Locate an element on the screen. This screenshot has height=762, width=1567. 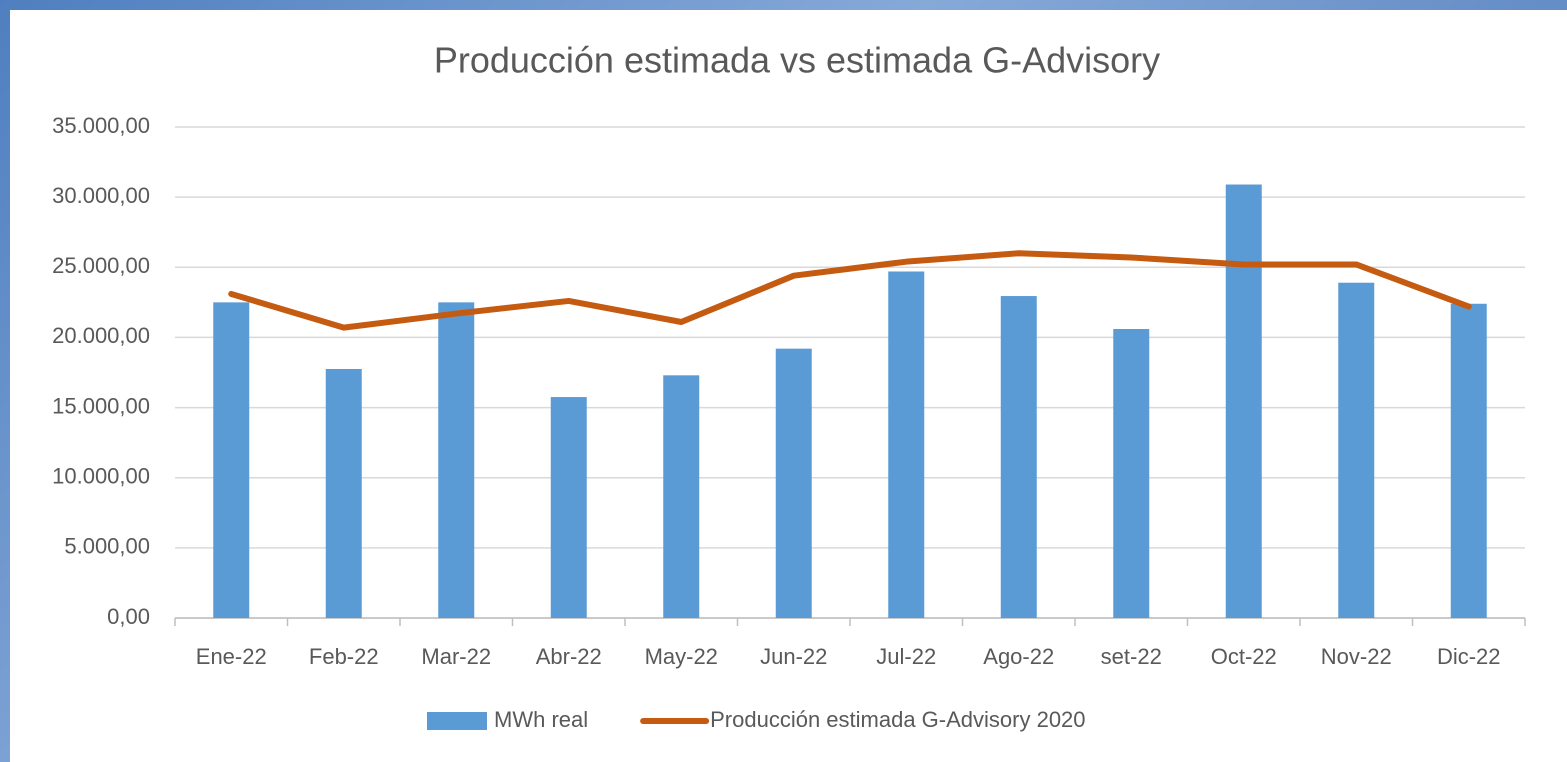
x-tick-label: Ene-22 is located at coordinates (231, 656).